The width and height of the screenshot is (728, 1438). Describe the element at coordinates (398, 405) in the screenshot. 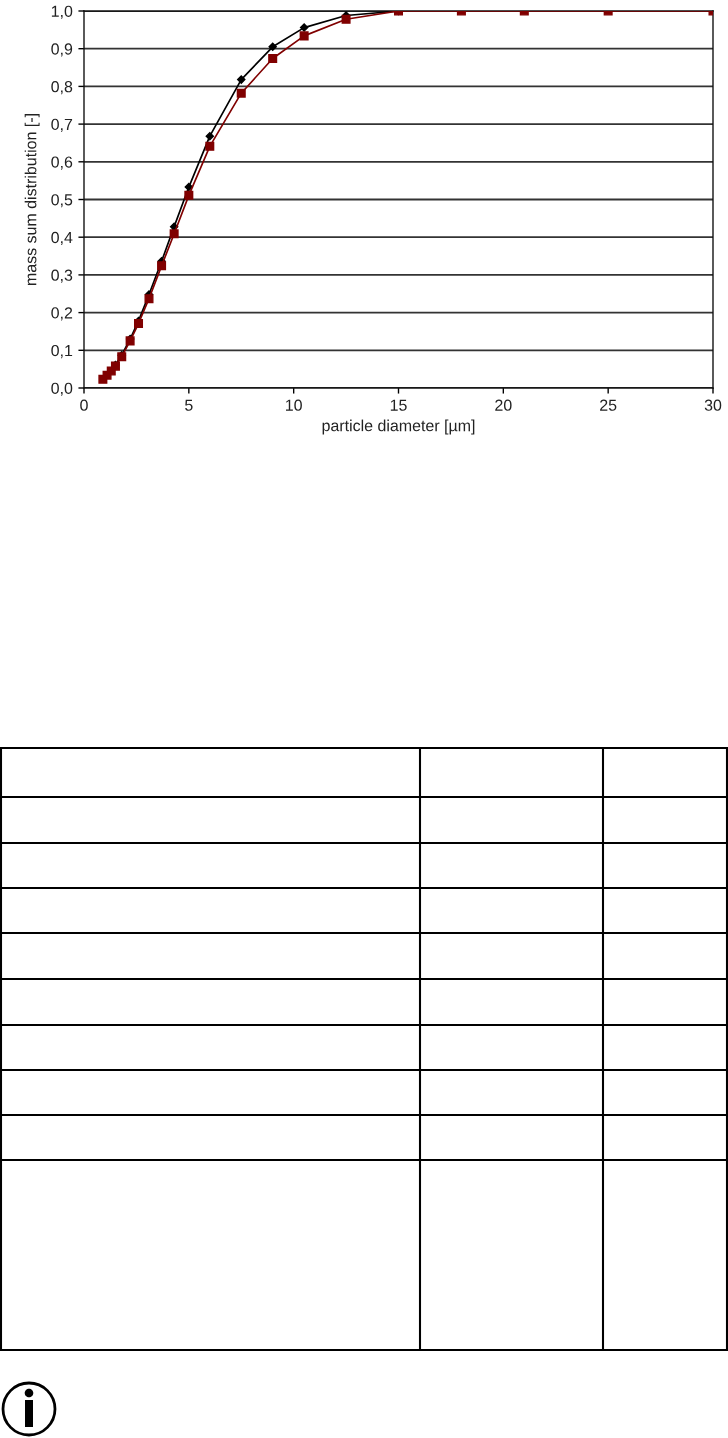

I see `x-tick-label: 15` at that location.